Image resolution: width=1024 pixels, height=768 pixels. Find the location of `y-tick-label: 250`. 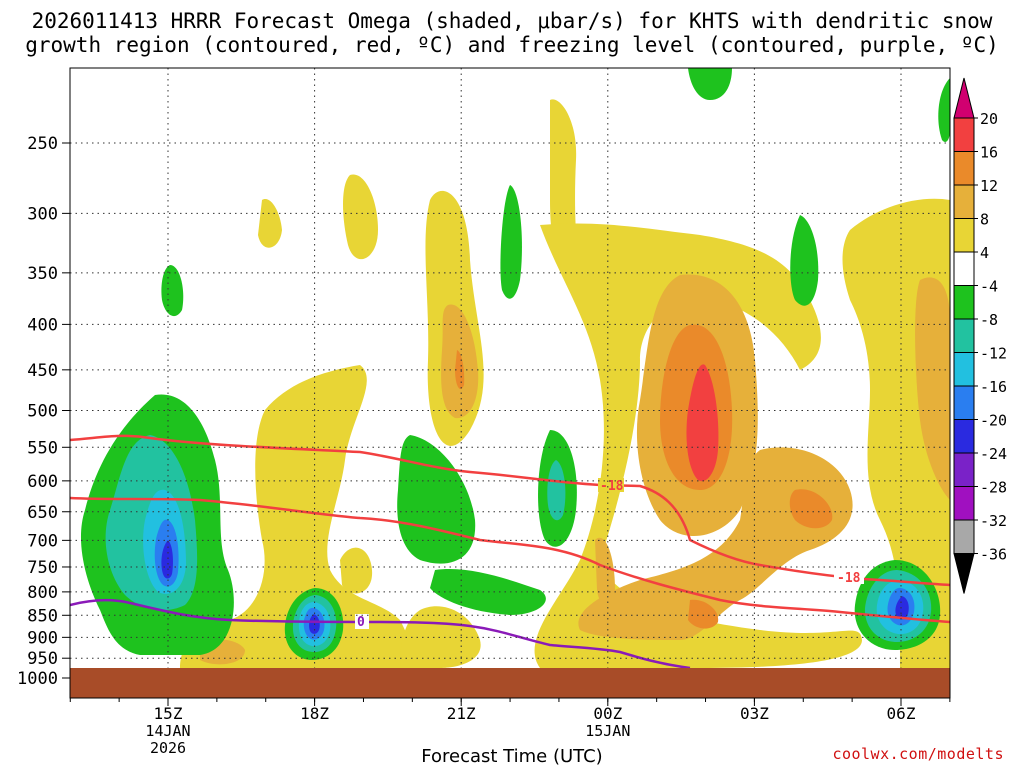

y-tick-label: 250 is located at coordinates (42, 144).